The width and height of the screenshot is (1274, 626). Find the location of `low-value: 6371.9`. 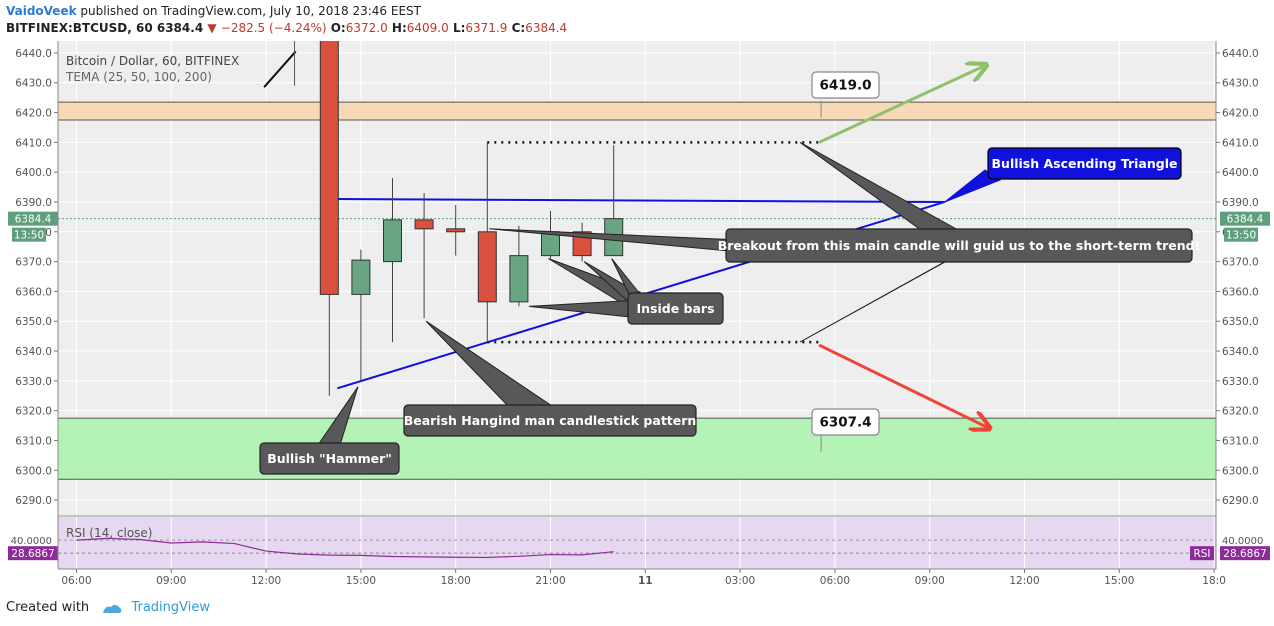

low-value: 6371.9 is located at coordinates (486, 28).